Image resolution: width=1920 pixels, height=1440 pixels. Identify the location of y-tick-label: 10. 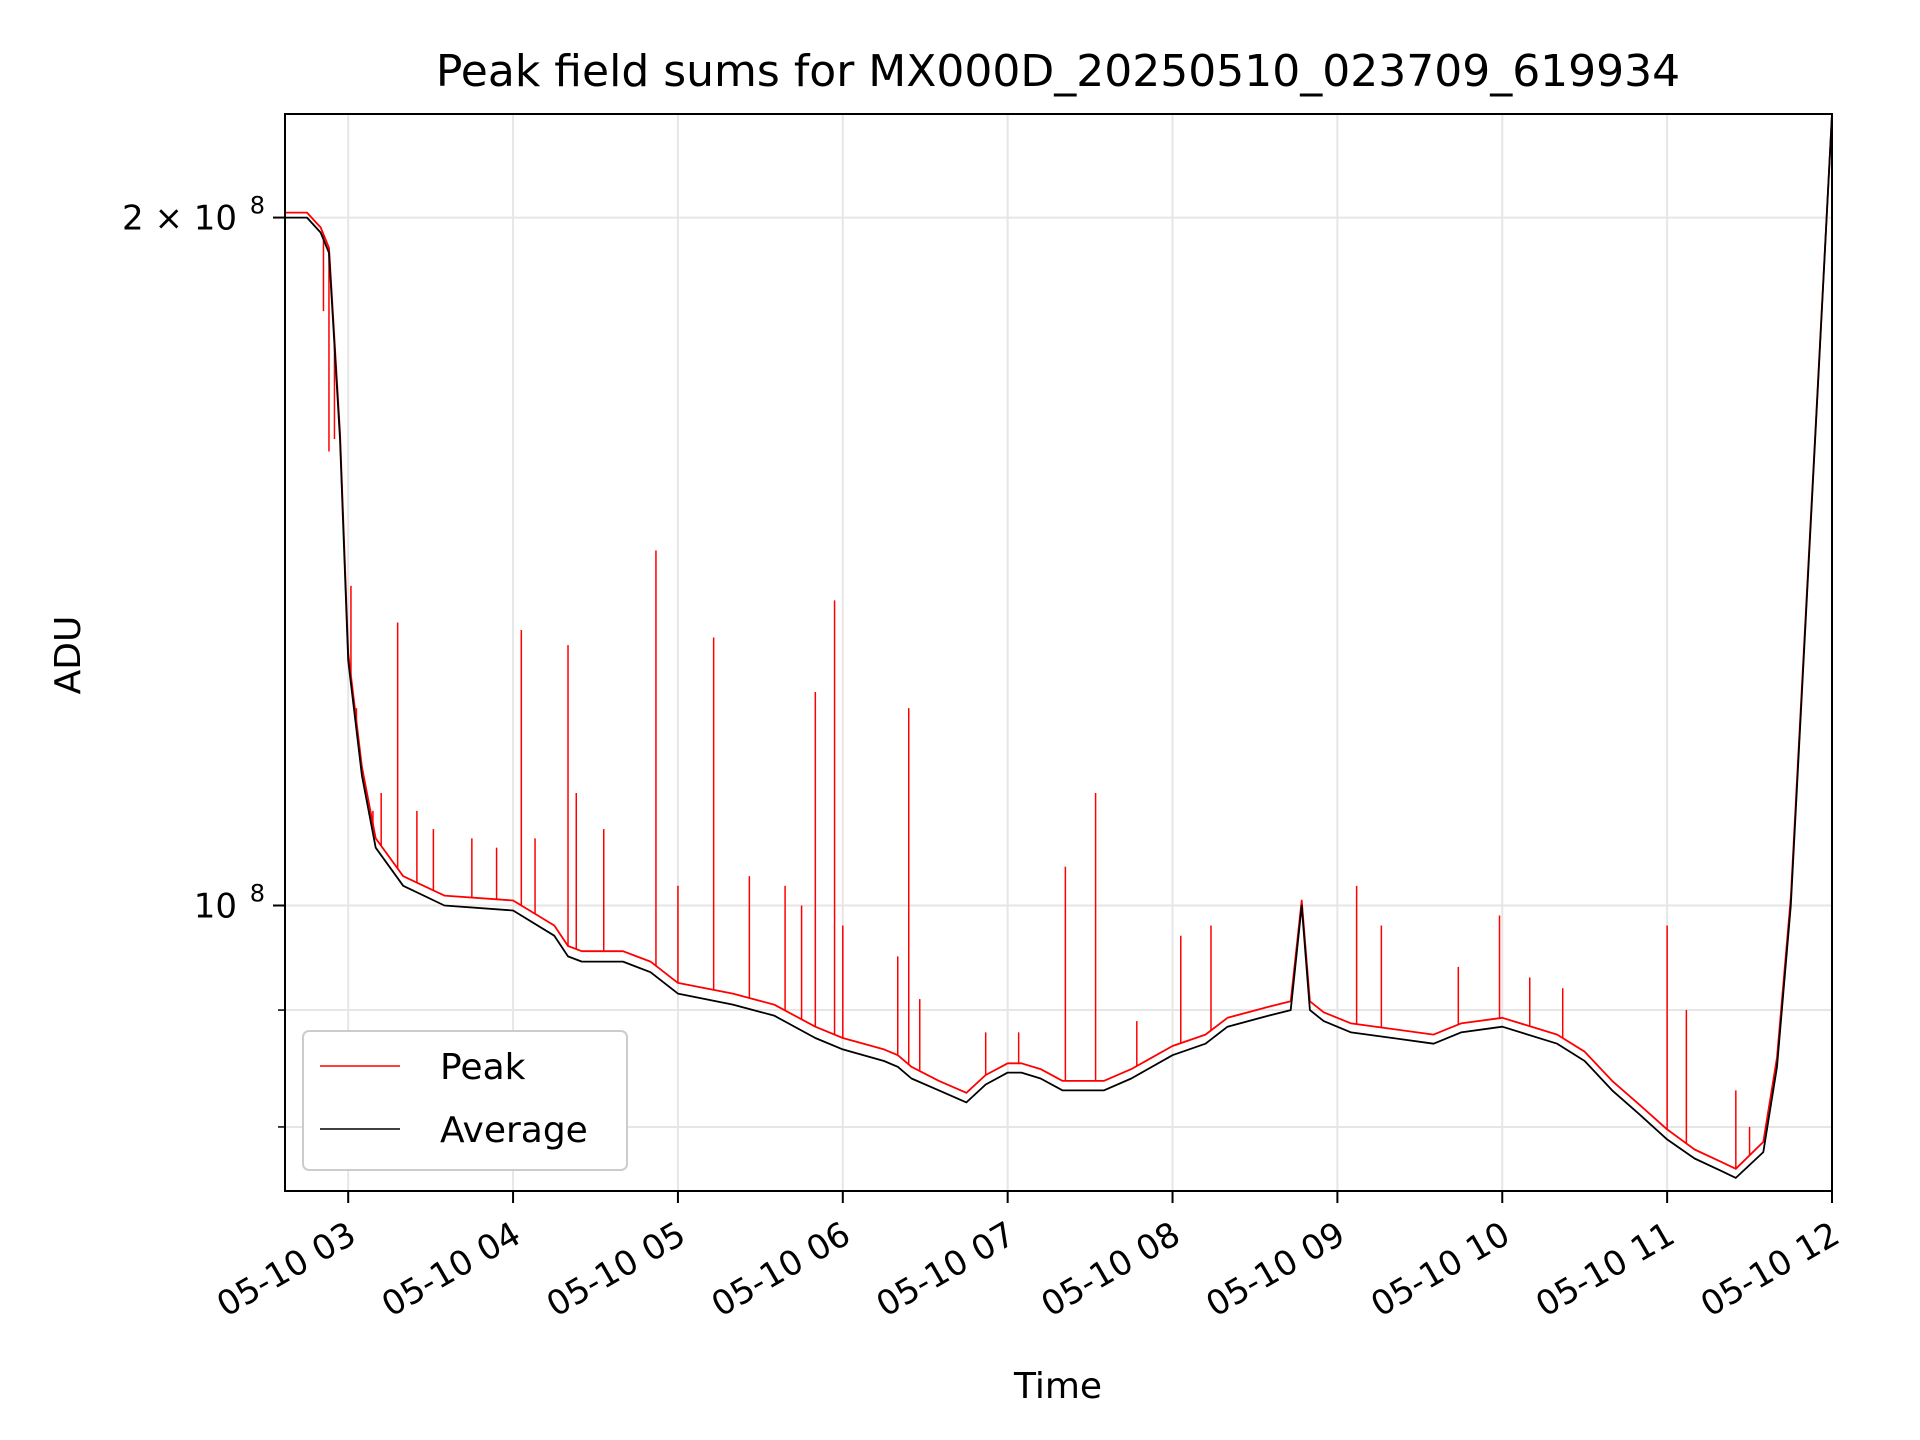
(215, 906).